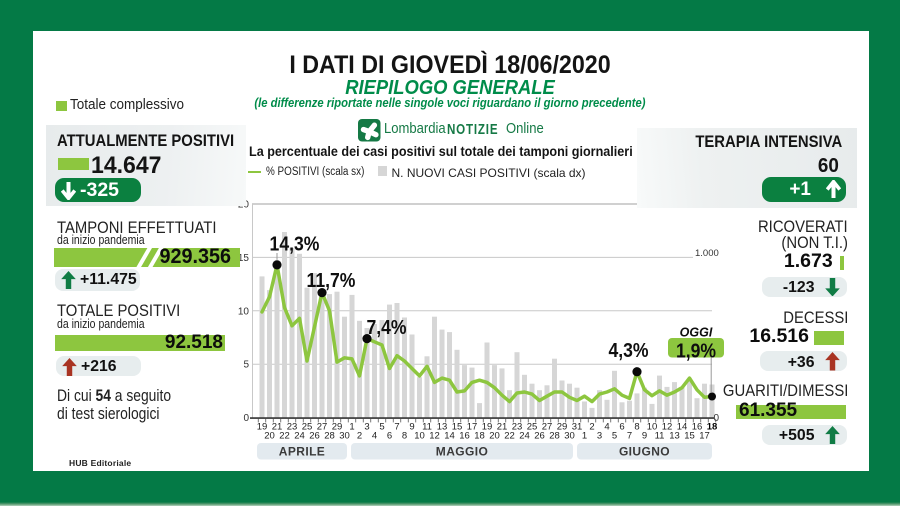 Image resolution: width=900 pixels, height=506 pixels. Describe the element at coordinates (696, 333) in the screenshot. I see `svg-text: OGGI` at that location.